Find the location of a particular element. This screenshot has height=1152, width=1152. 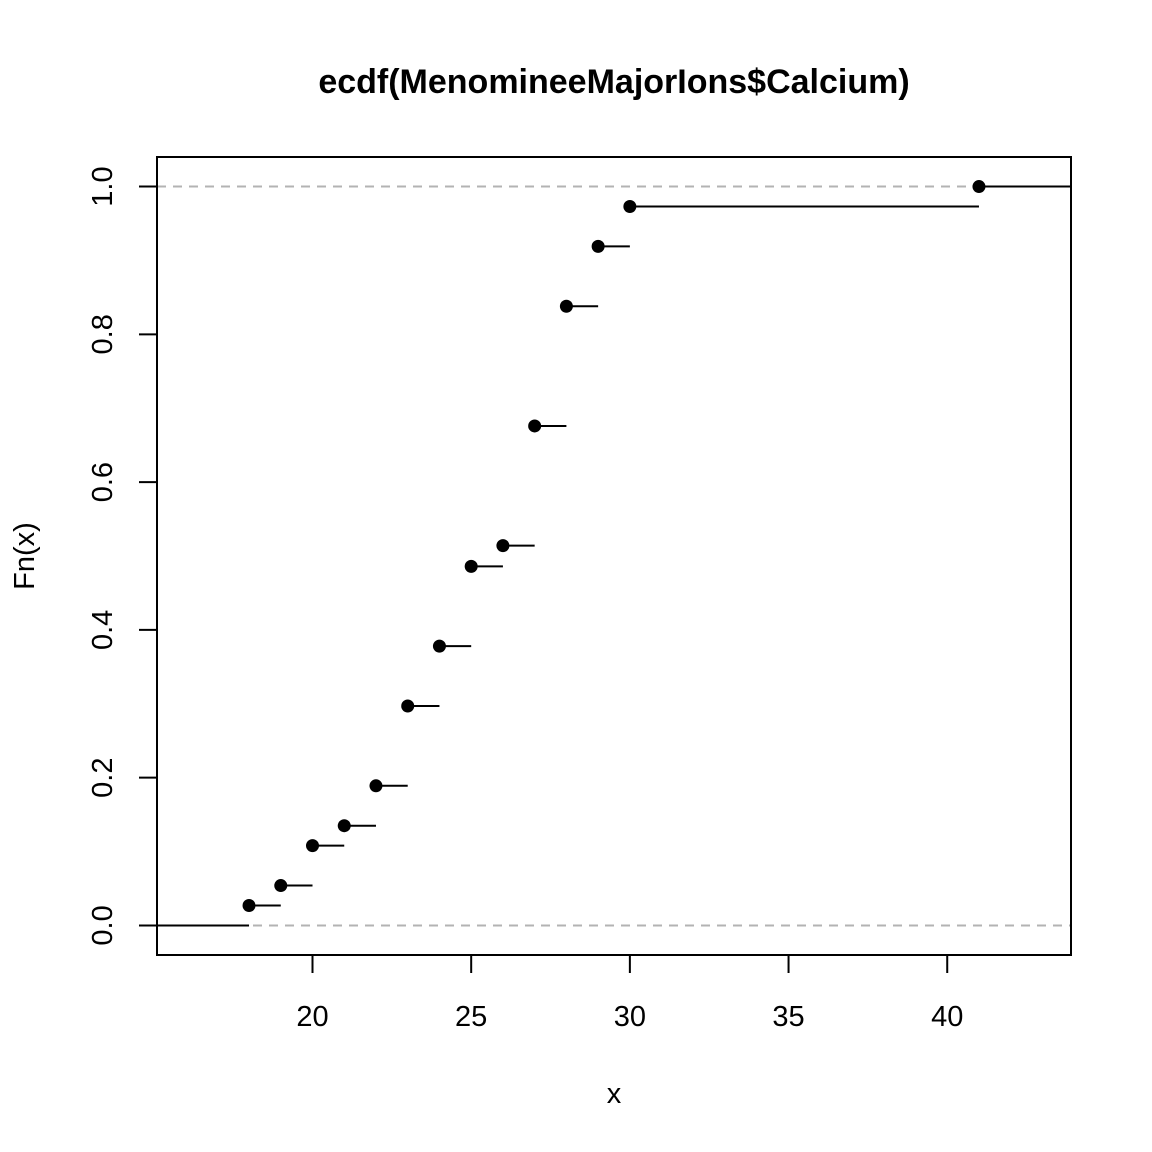

x-tick-label: 40 is located at coordinates (947, 1017).